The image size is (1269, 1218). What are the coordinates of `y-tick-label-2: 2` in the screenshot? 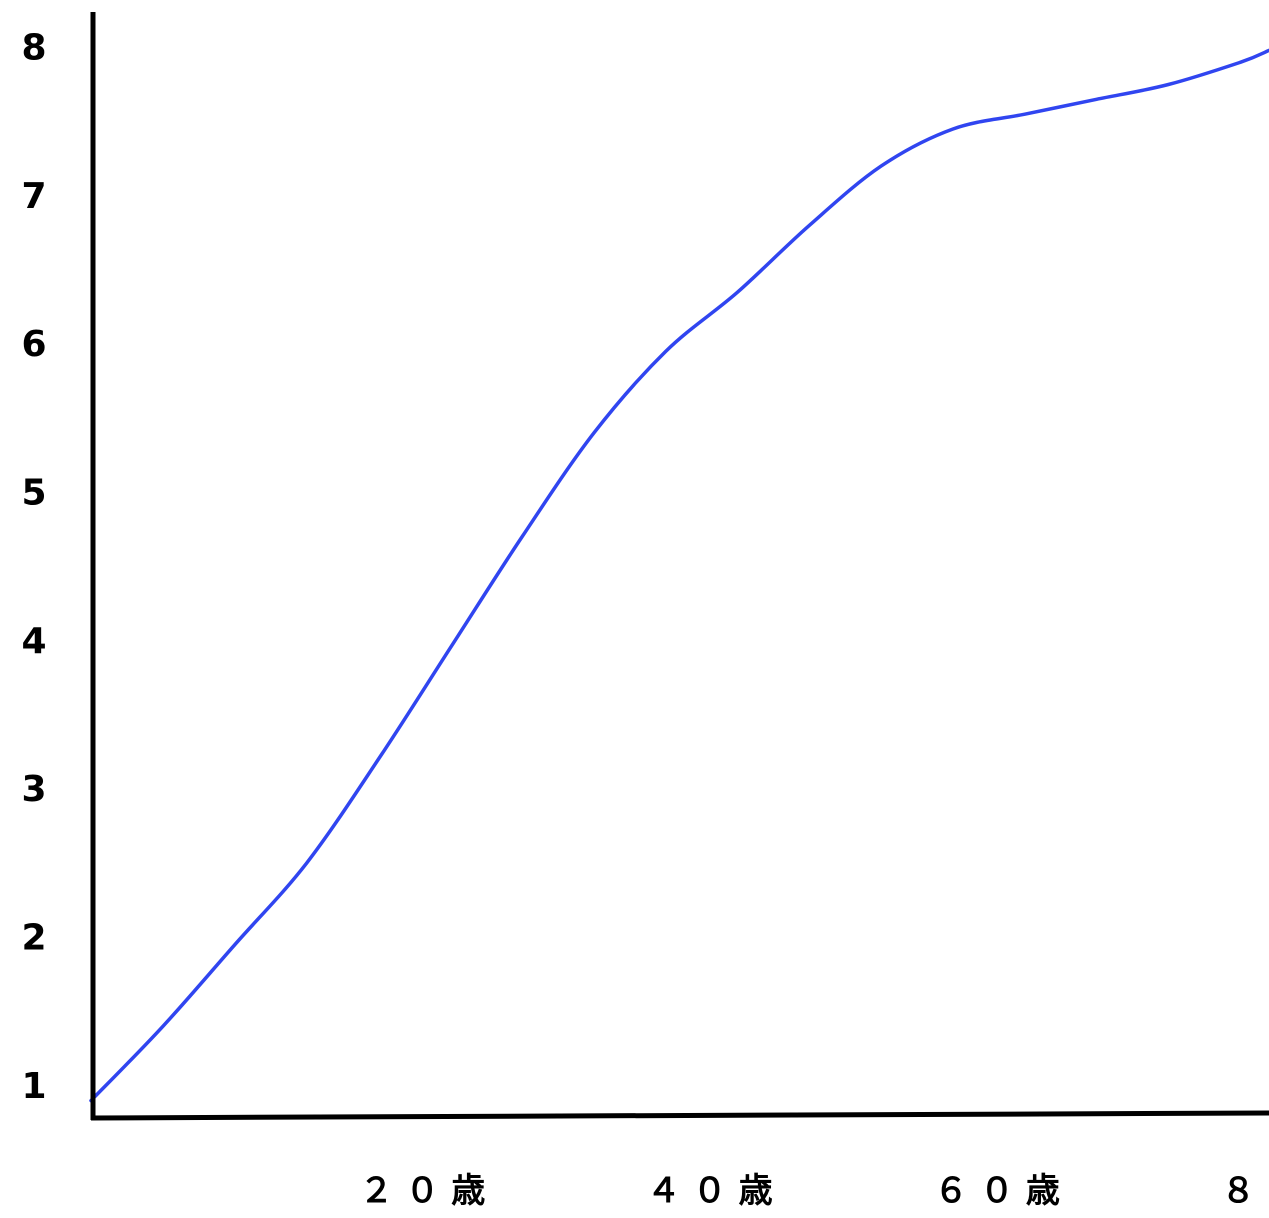 It's located at (33, 937).